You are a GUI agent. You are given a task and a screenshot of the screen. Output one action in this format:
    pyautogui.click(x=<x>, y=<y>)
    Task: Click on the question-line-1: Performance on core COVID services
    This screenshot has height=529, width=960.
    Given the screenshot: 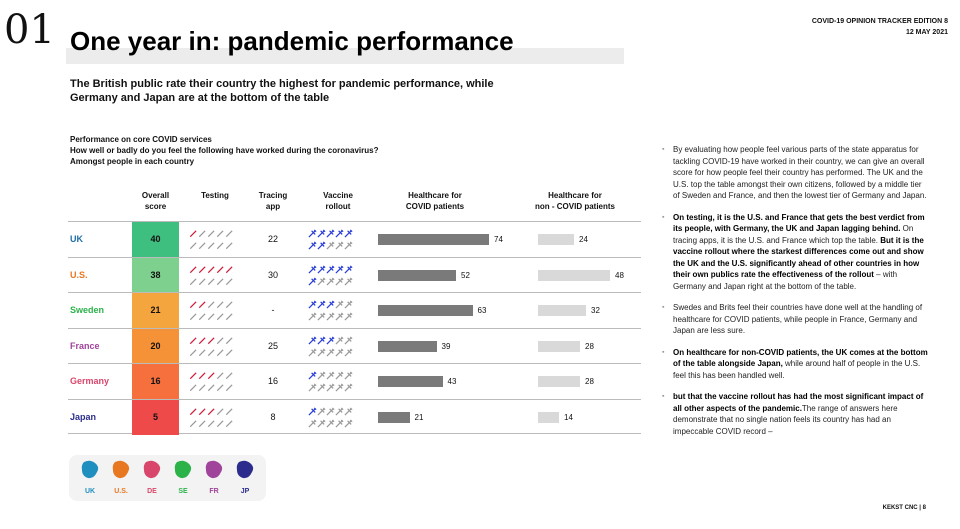 What is the action you would take?
    pyautogui.click(x=141, y=139)
    